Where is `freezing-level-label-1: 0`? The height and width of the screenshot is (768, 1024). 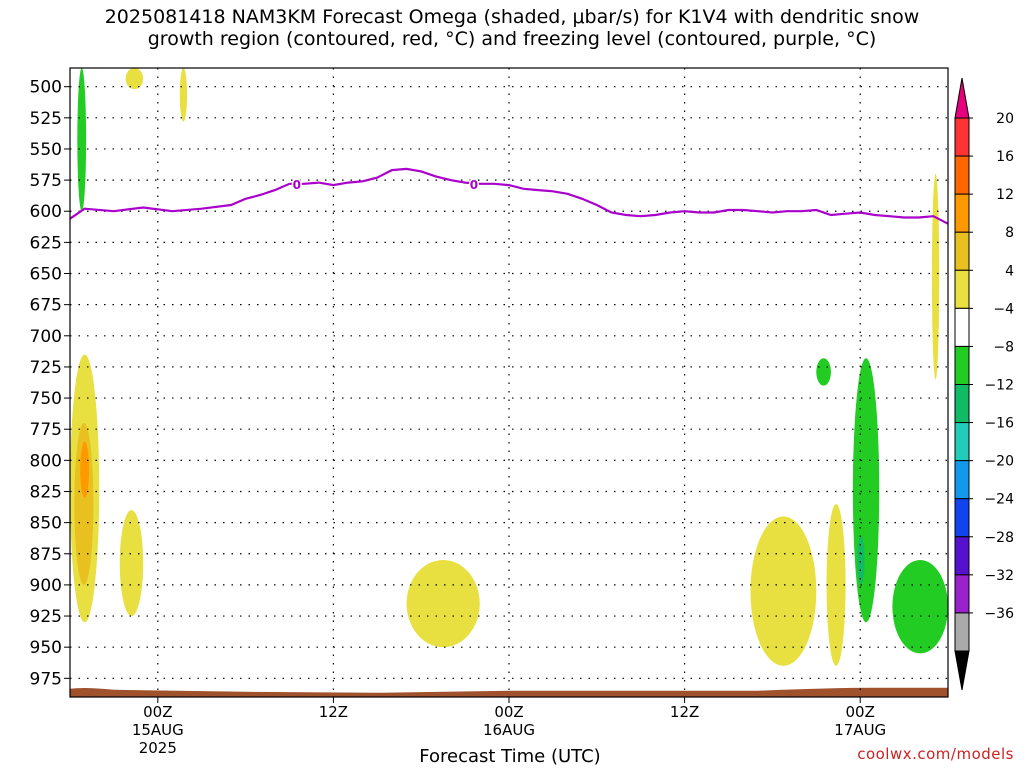 freezing-level-label-1: 0 is located at coordinates (474, 185).